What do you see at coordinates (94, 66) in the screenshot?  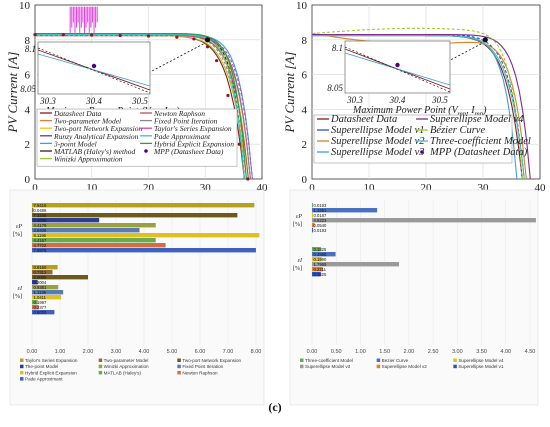 I see `inset-mpp` at bounding box center [94, 66].